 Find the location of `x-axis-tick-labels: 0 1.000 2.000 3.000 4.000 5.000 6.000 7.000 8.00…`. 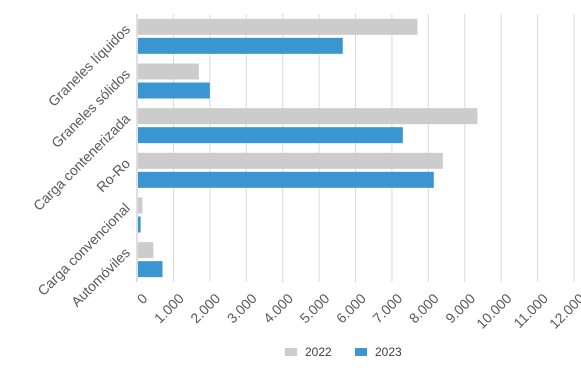

x-axis-tick-labels: 0 1.000 2.000 3.000 4.000 5.000 6.000 7.000 8.00… is located at coordinates (357, 311).